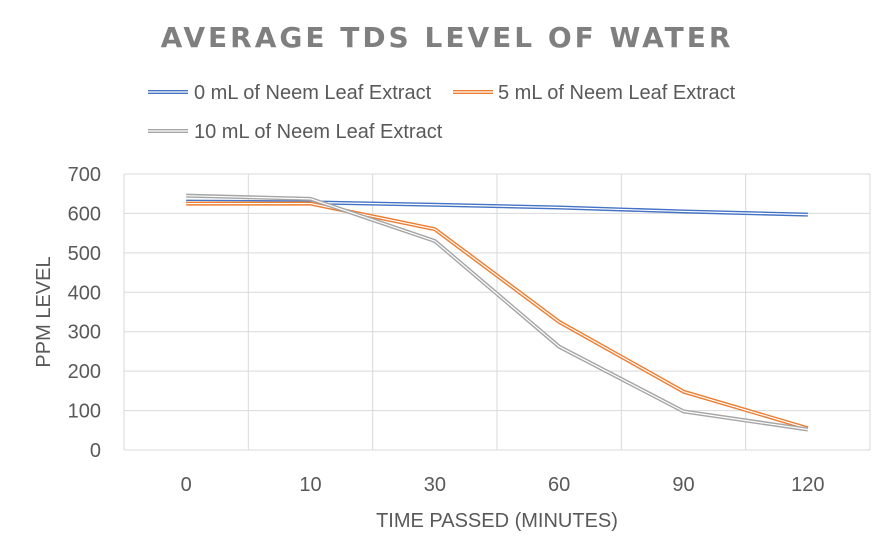 This screenshot has width=895, height=560. What do you see at coordinates (310, 485) in the screenshot?
I see `x-tick-label: 10` at bounding box center [310, 485].